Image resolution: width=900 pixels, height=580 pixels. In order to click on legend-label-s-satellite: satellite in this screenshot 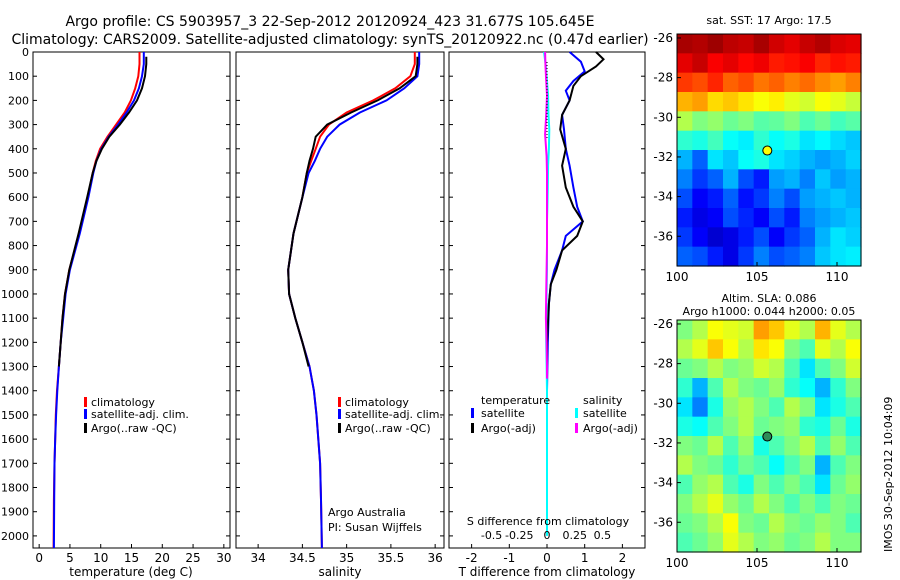, I will do `click(605, 413)`.